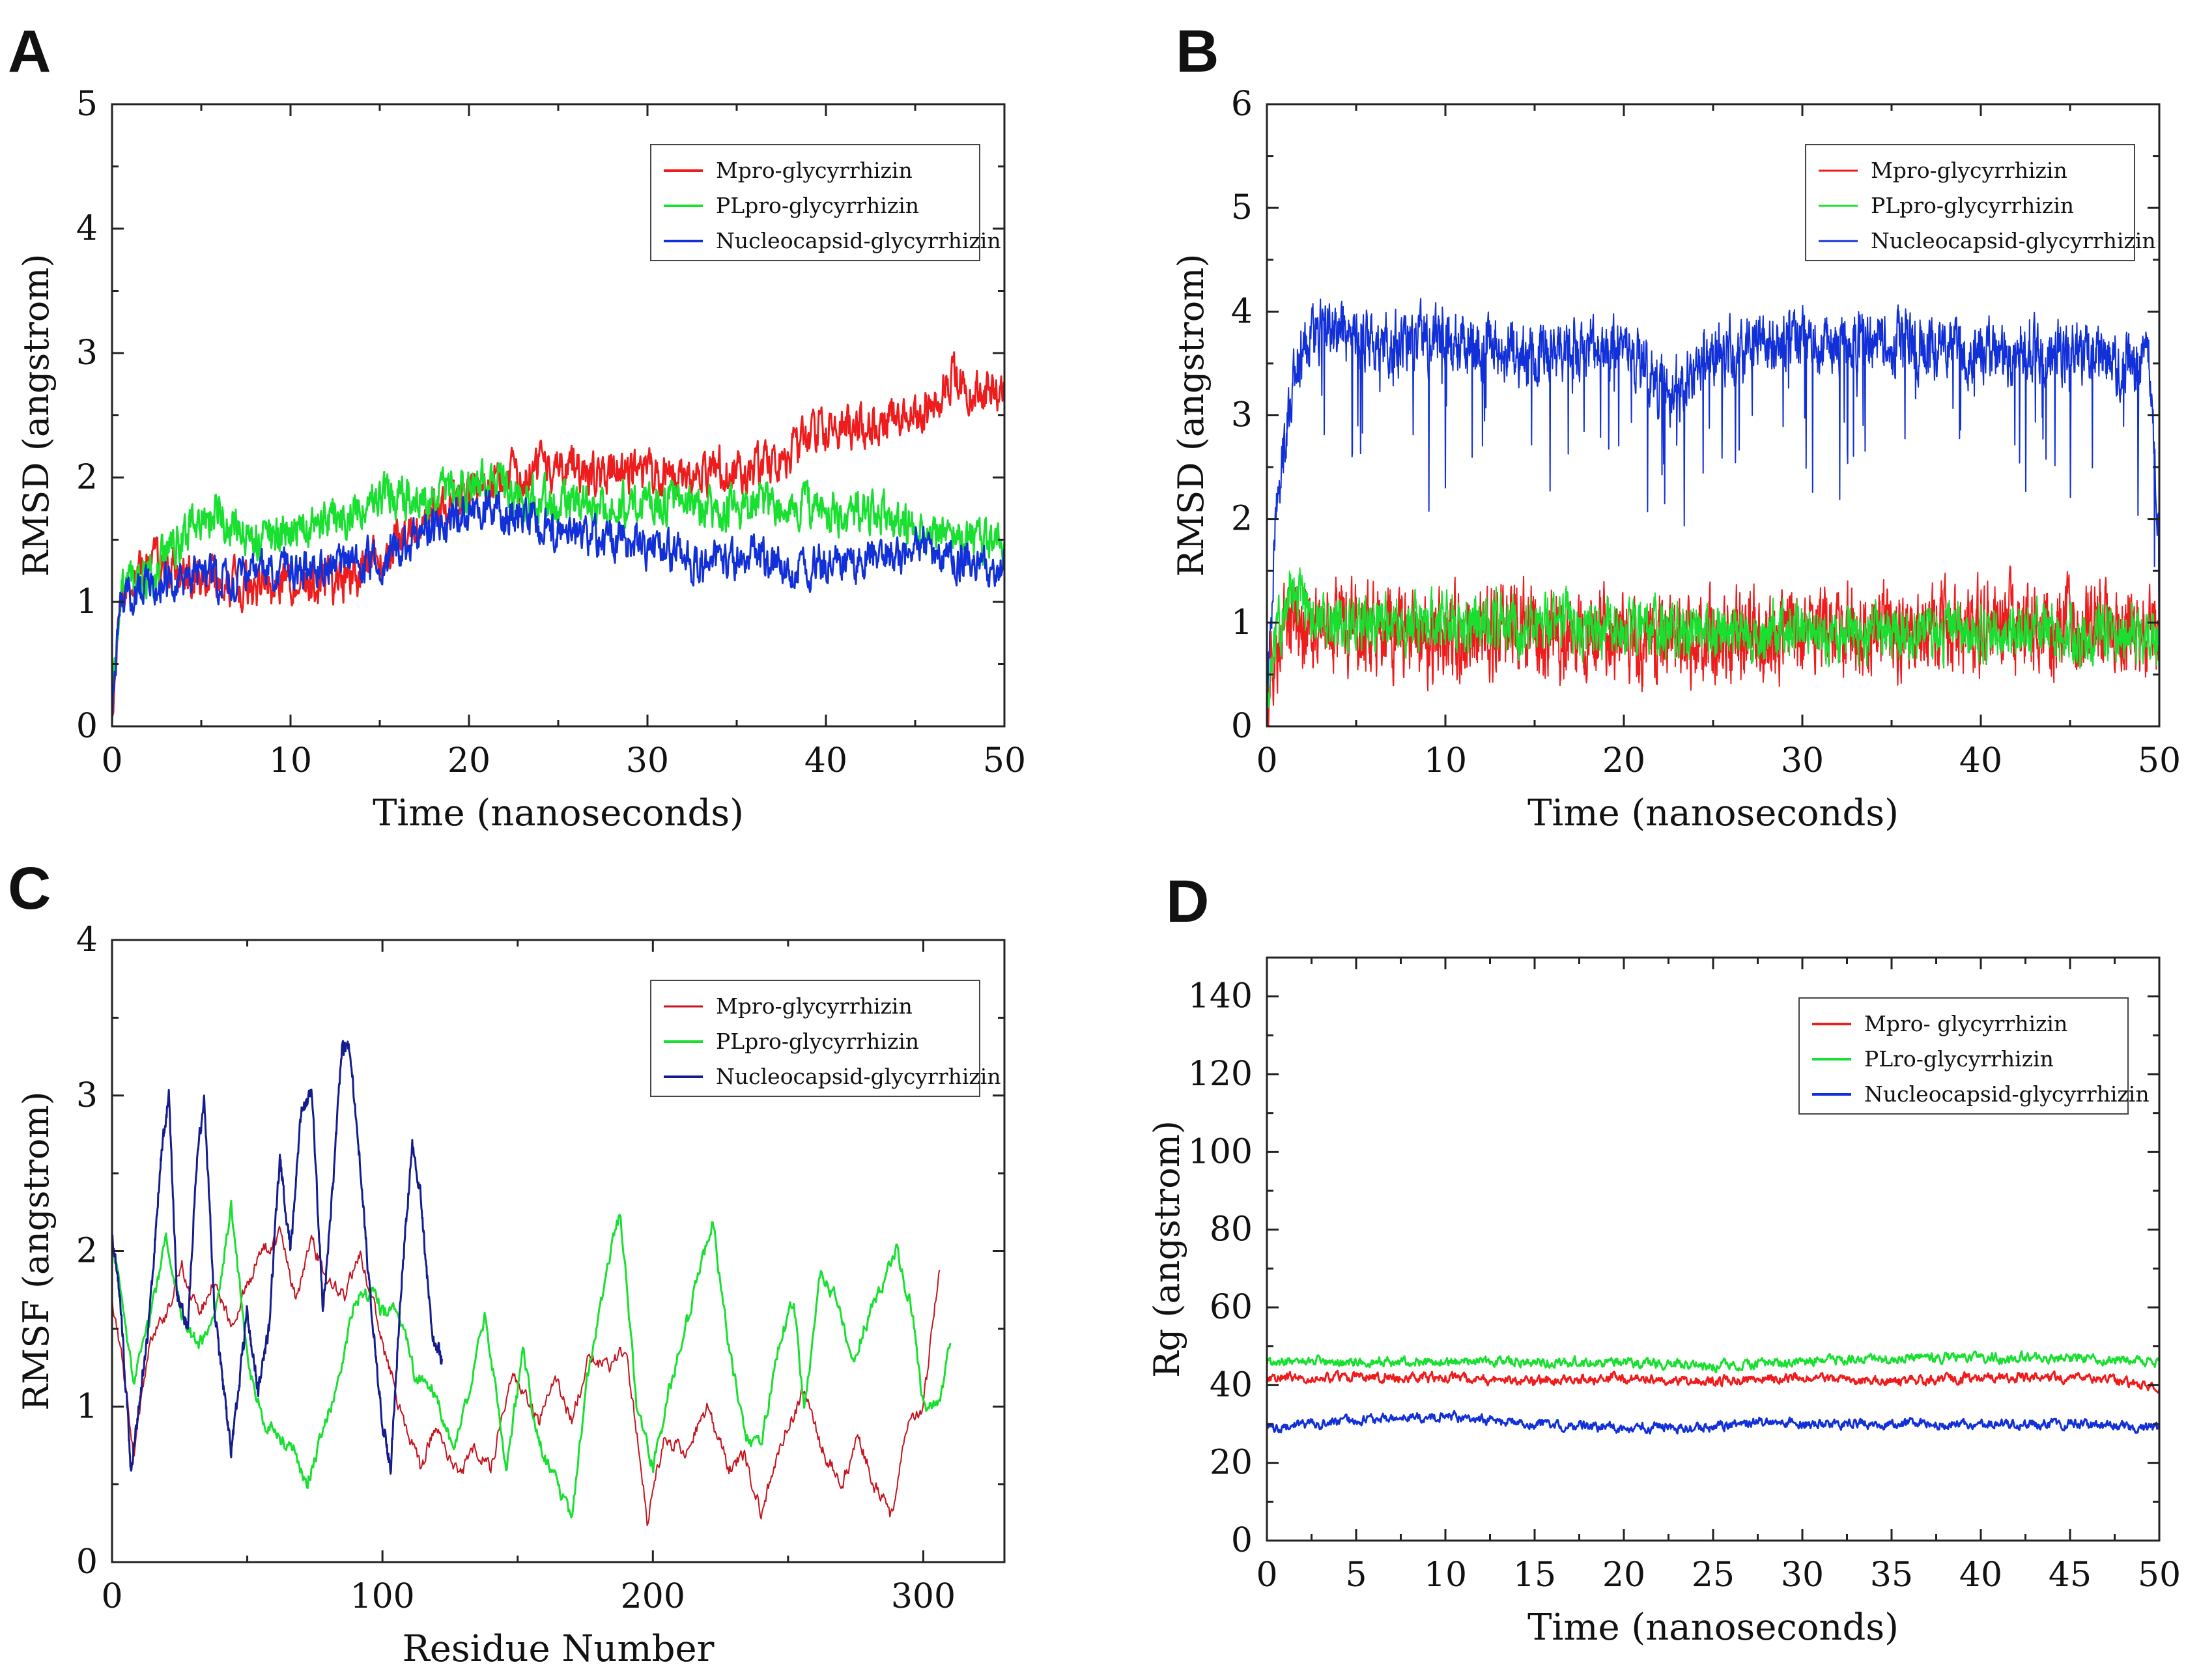 Image resolution: width=2186 pixels, height=1680 pixels. I want to click on y-tick-label: 60, so click(1231, 1307).